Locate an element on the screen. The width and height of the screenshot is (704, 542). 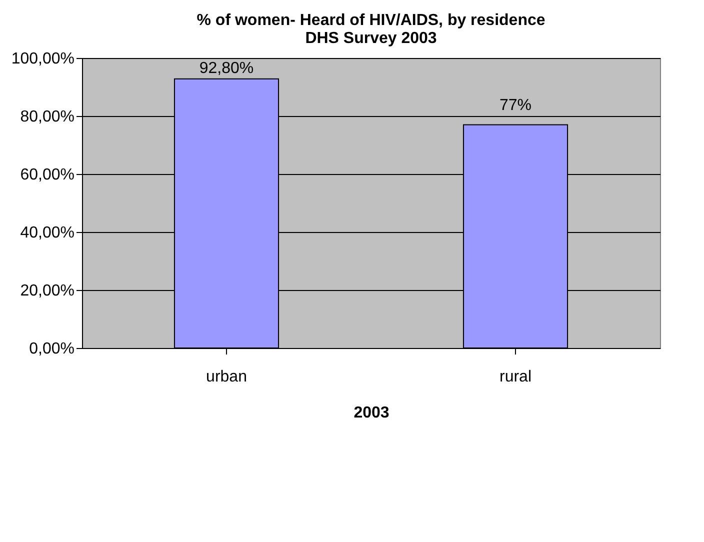
x-tick-label: rural is located at coordinates (515, 377).